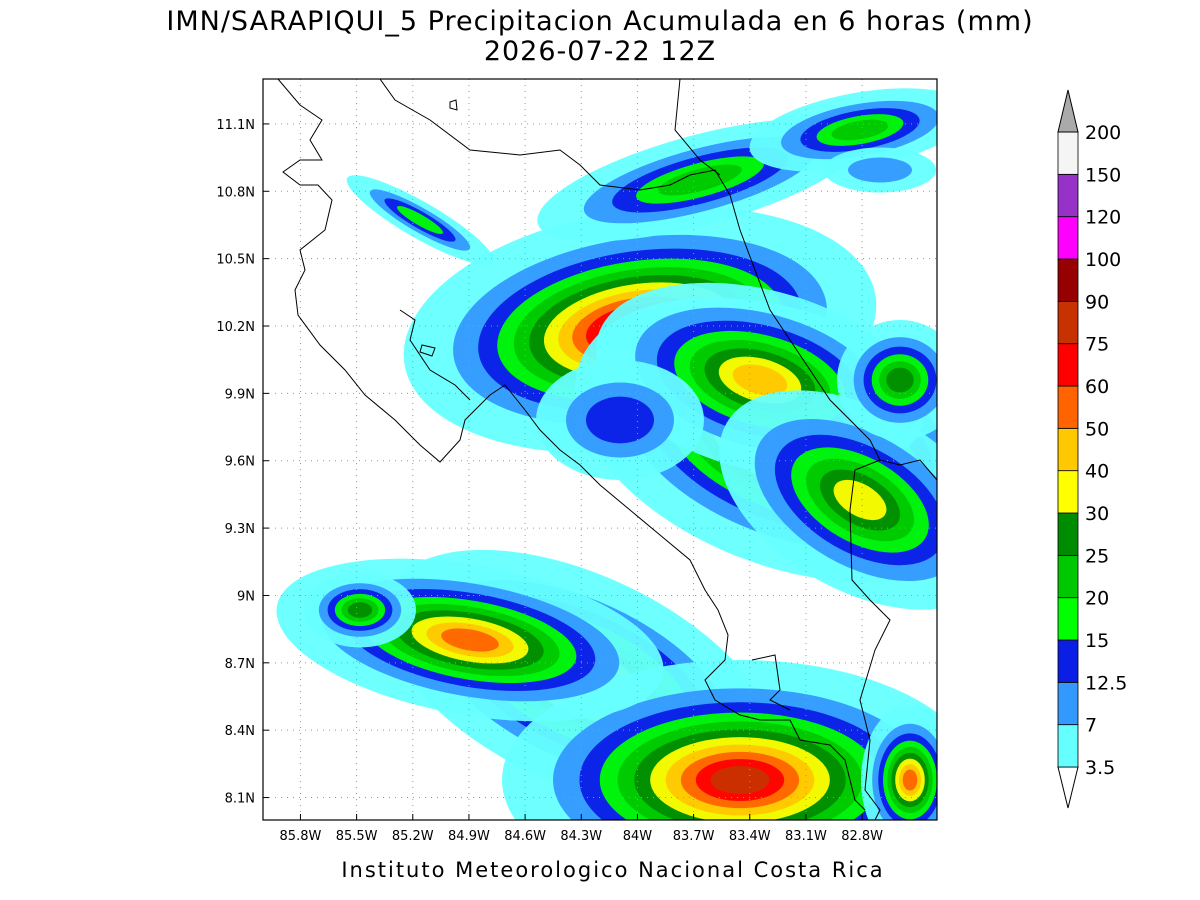 This screenshot has width=1200, height=900. What do you see at coordinates (1097, 302) in the screenshot?
I see `colorbar-label: 90` at bounding box center [1097, 302].